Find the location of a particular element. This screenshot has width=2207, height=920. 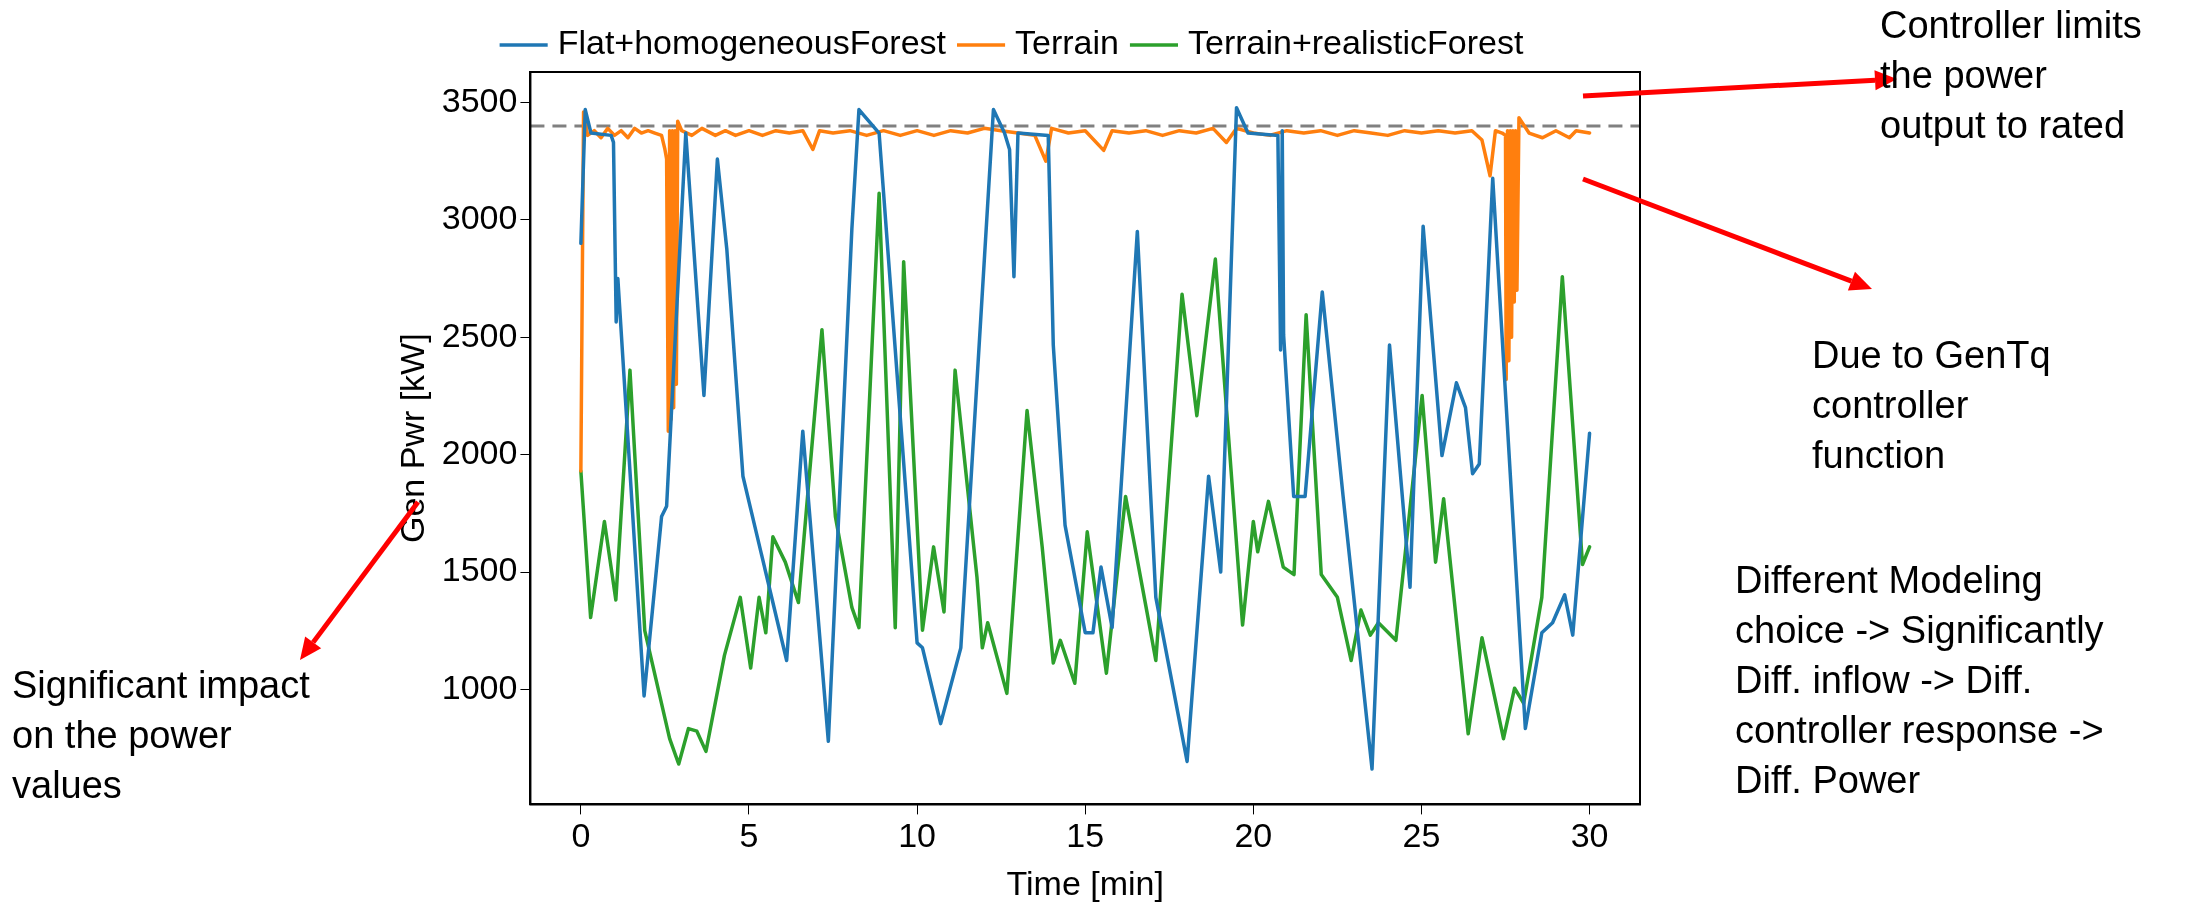

y-tick-label: 1000 is located at coordinates (479, 686).